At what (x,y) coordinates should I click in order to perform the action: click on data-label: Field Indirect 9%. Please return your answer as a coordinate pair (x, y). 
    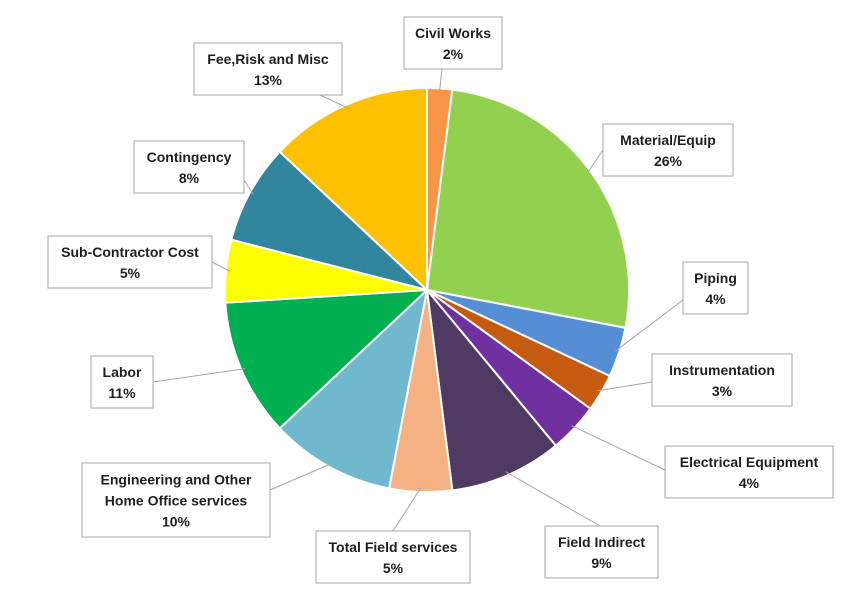
    Looking at the image, I should click on (601, 552).